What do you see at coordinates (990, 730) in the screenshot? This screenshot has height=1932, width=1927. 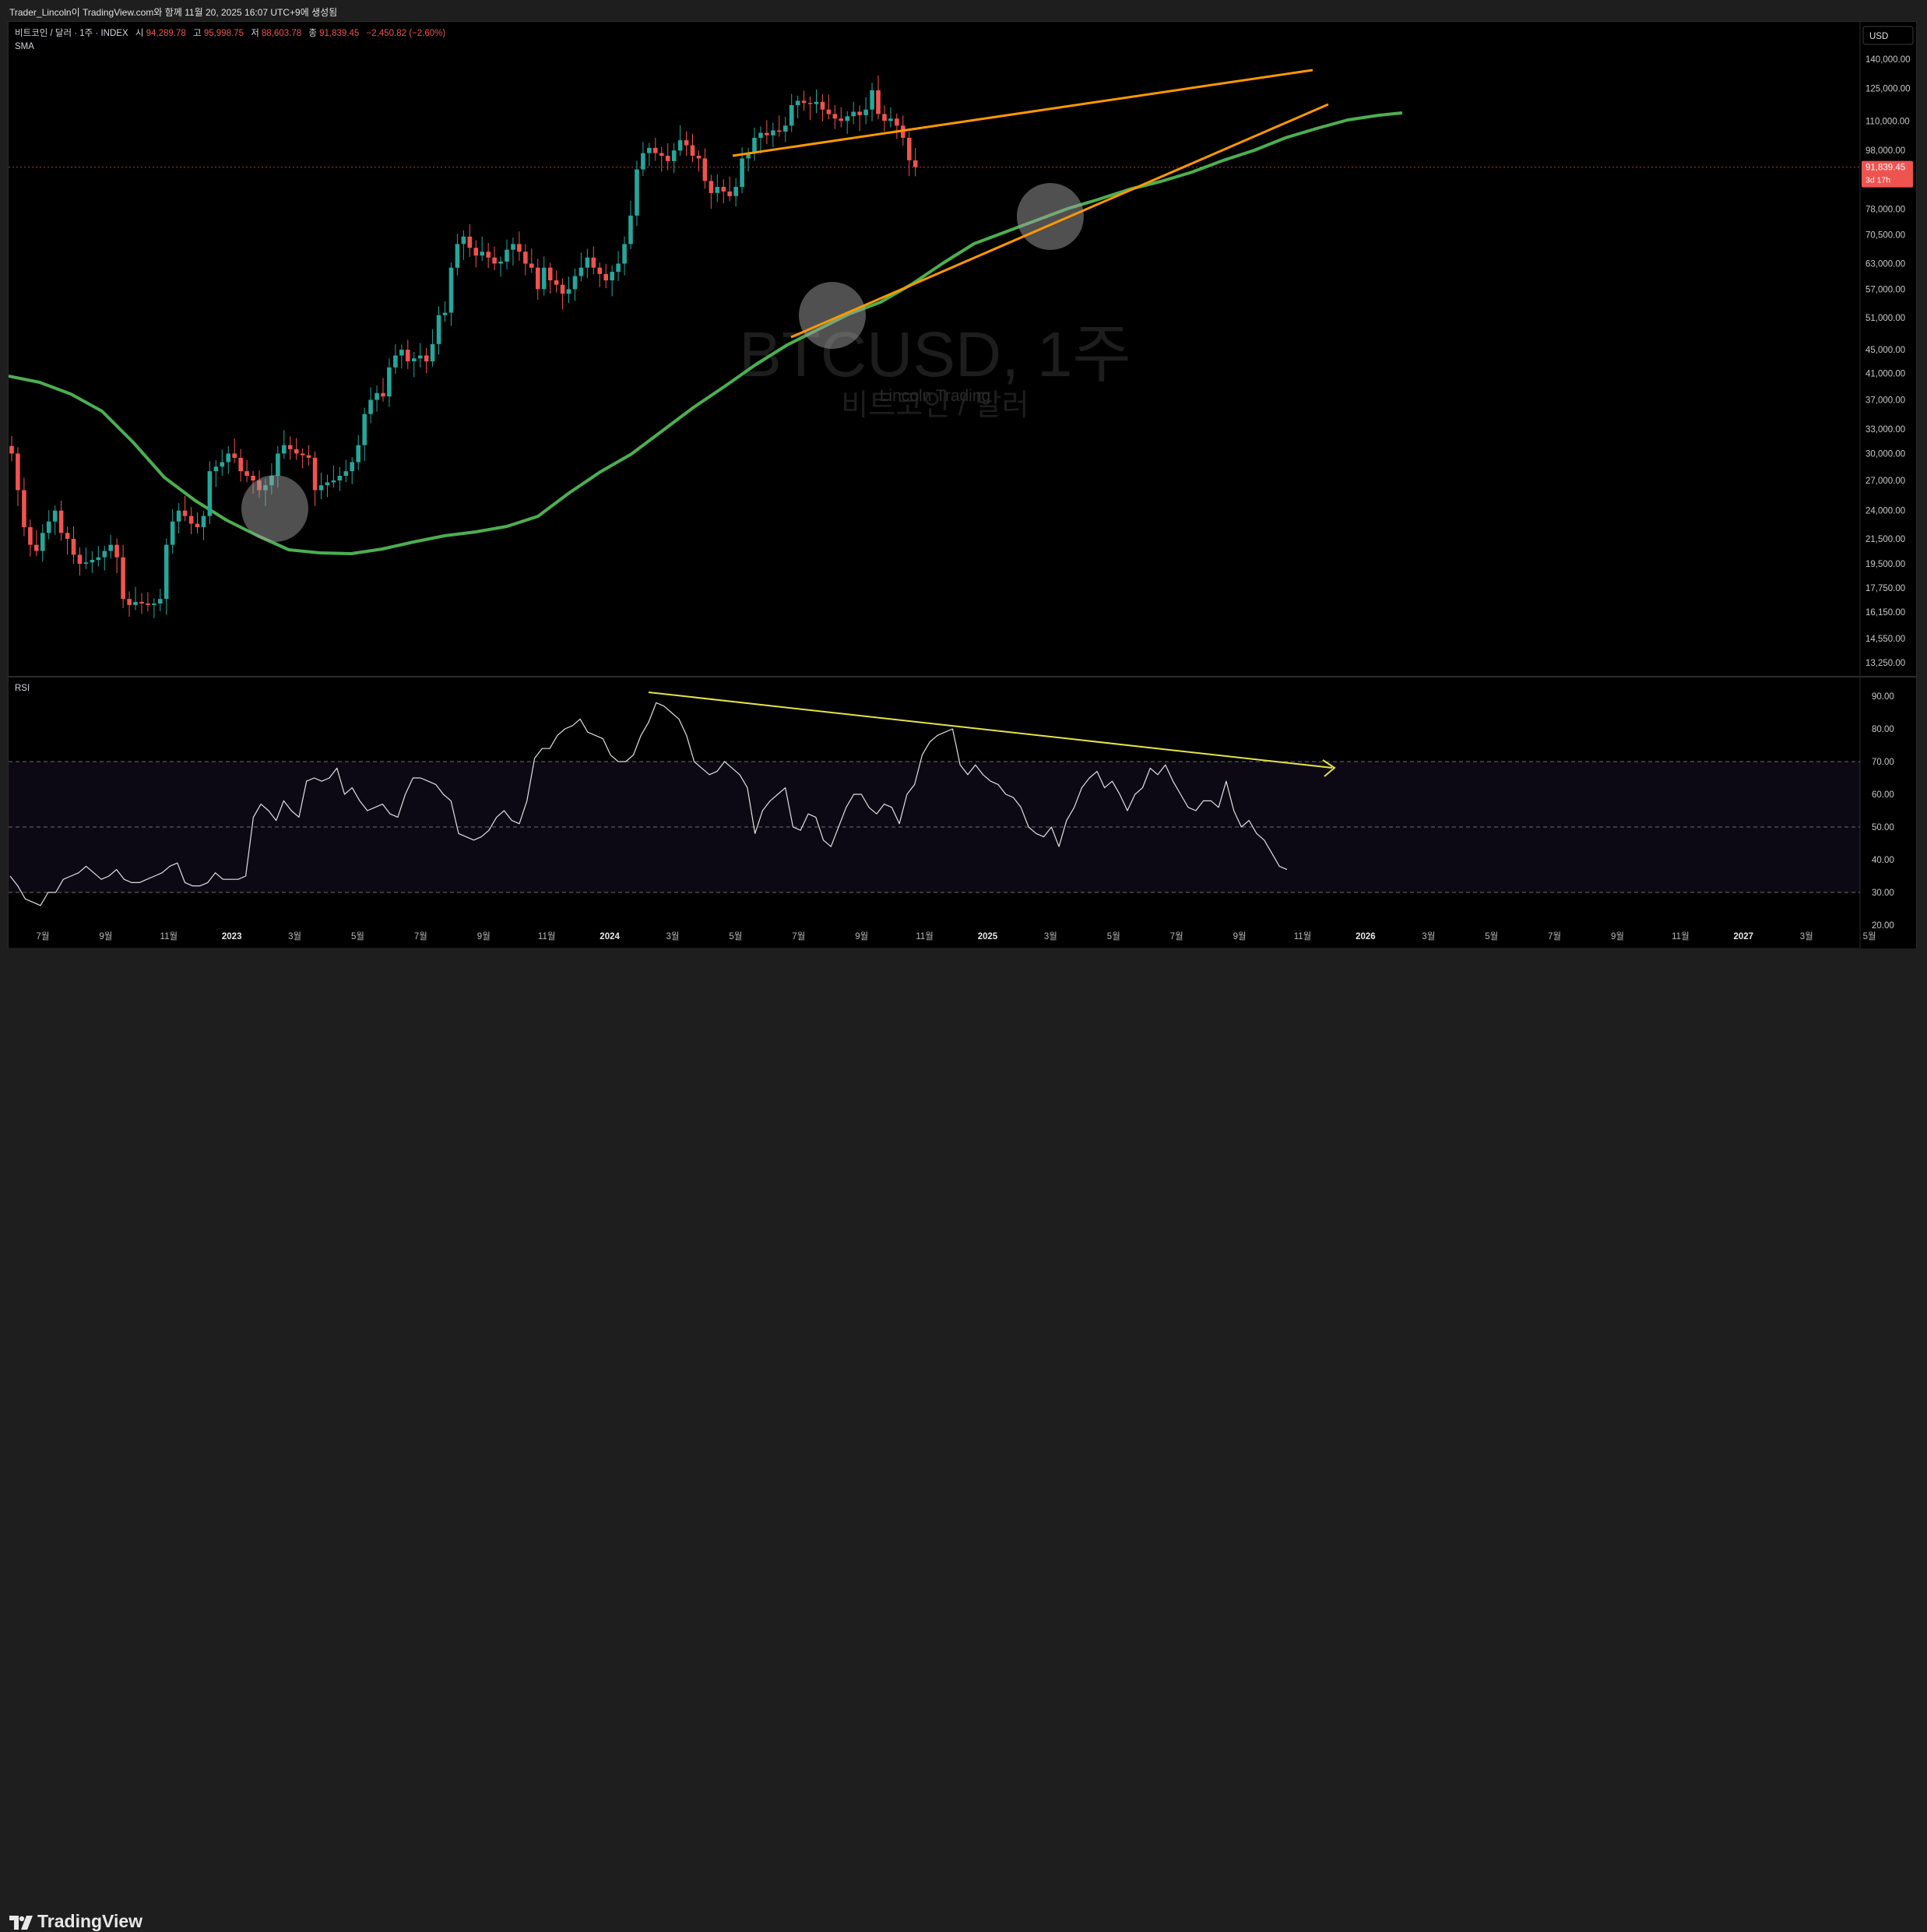 I see `rsi-divergence-trendline` at bounding box center [990, 730].